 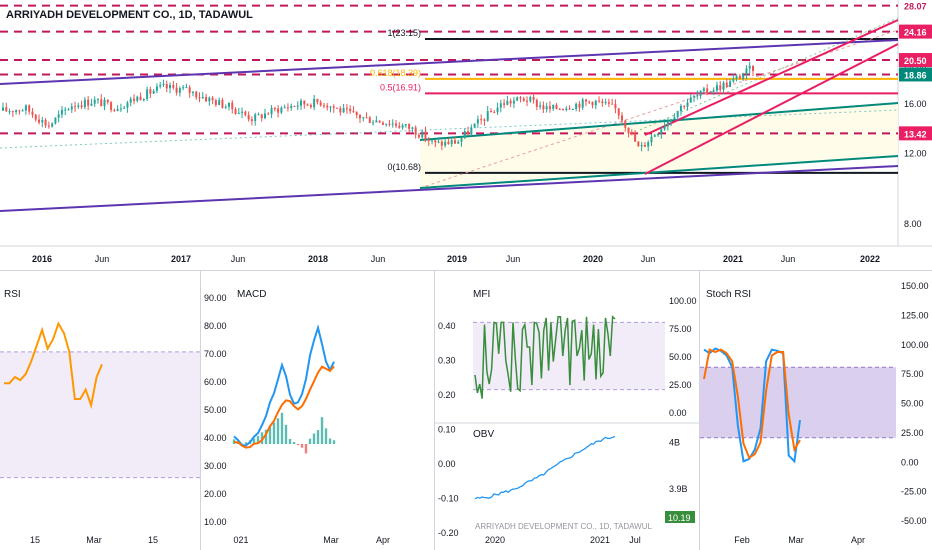 What do you see at coordinates (915, 104) in the screenshot?
I see `price-axis-tick: 16.00` at bounding box center [915, 104].